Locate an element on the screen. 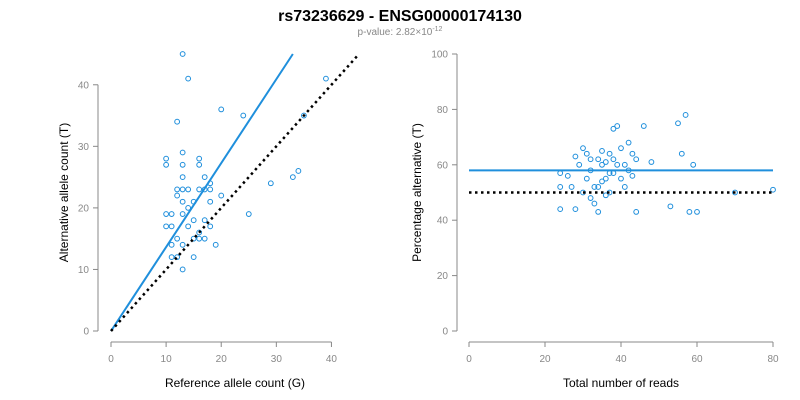  y-tick-label: 30 is located at coordinates (84, 147).